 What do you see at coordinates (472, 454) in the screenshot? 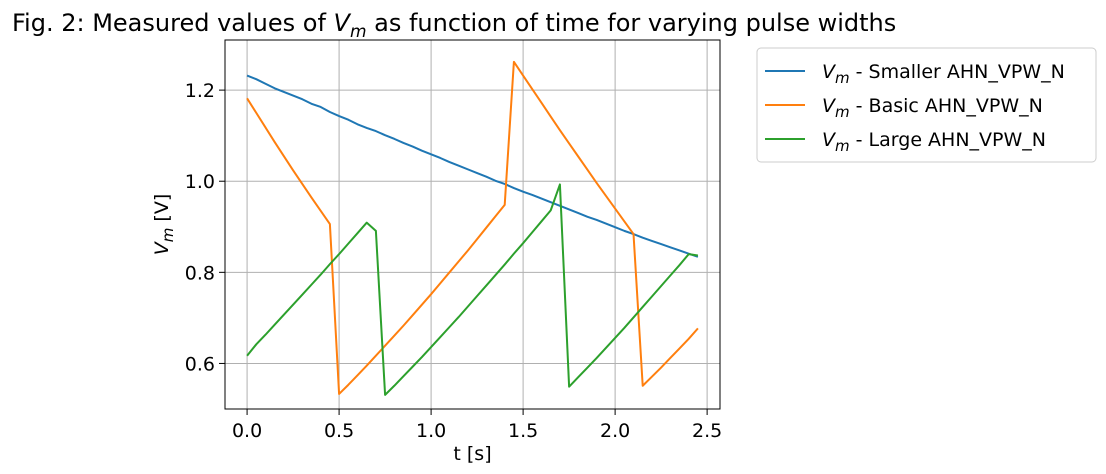
I see `x-axis-label: t [s]` at bounding box center [472, 454].